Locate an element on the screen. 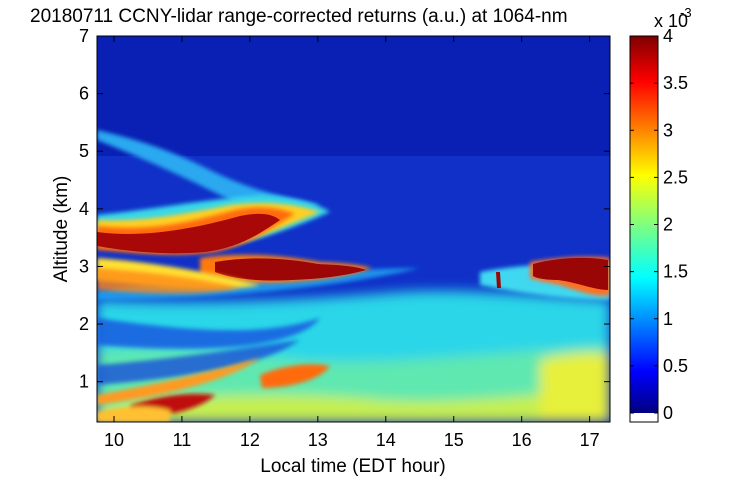  x-axis-title: Local time (EDT hour) is located at coordinates (353, 466).